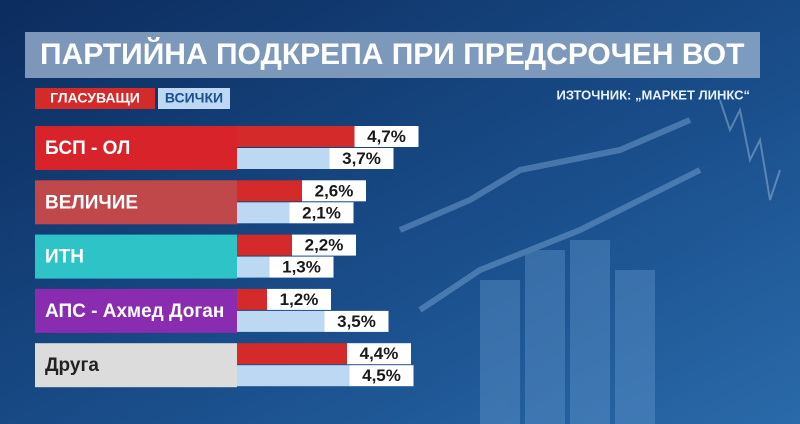 Image resolution: width=800 pixels, height=424 pixels. I want to click on value-label: 1,3%, so click(301, 267).